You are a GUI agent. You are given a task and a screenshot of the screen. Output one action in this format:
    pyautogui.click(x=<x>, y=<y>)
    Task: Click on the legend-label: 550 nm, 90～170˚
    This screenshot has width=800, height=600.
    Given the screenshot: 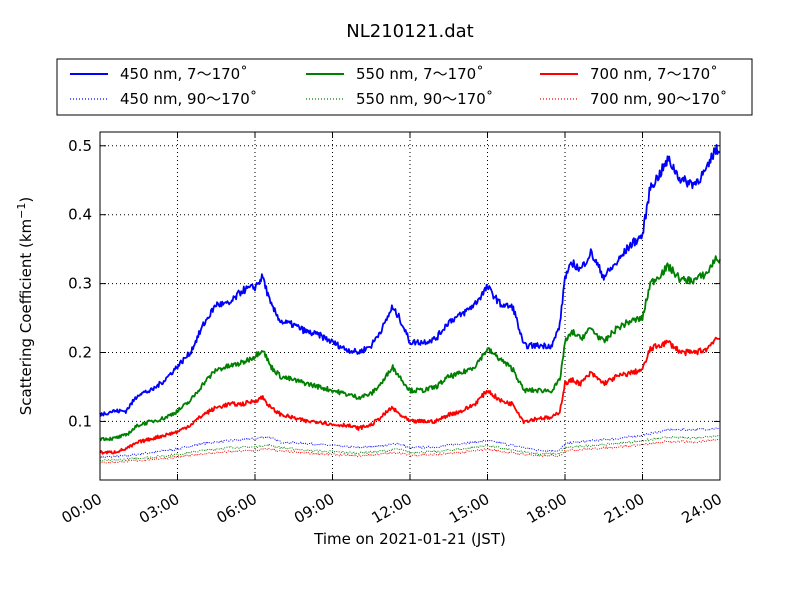 What is the action you would take?
    pyautogui.click(x=424, y=99)
    